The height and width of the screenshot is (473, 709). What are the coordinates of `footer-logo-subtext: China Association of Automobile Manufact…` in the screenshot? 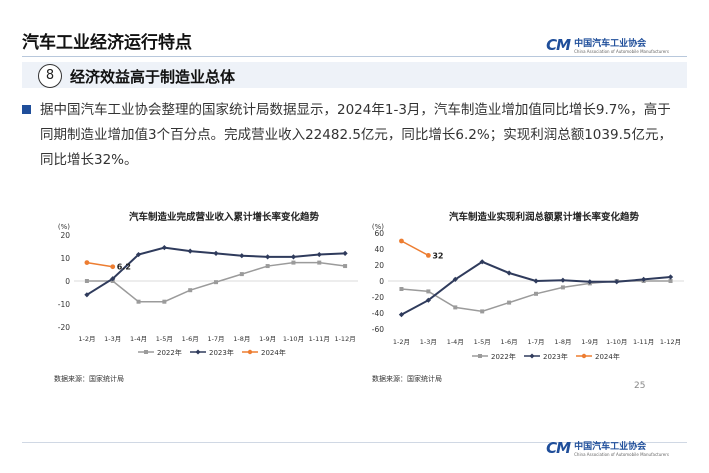 It's located at (621, 454).